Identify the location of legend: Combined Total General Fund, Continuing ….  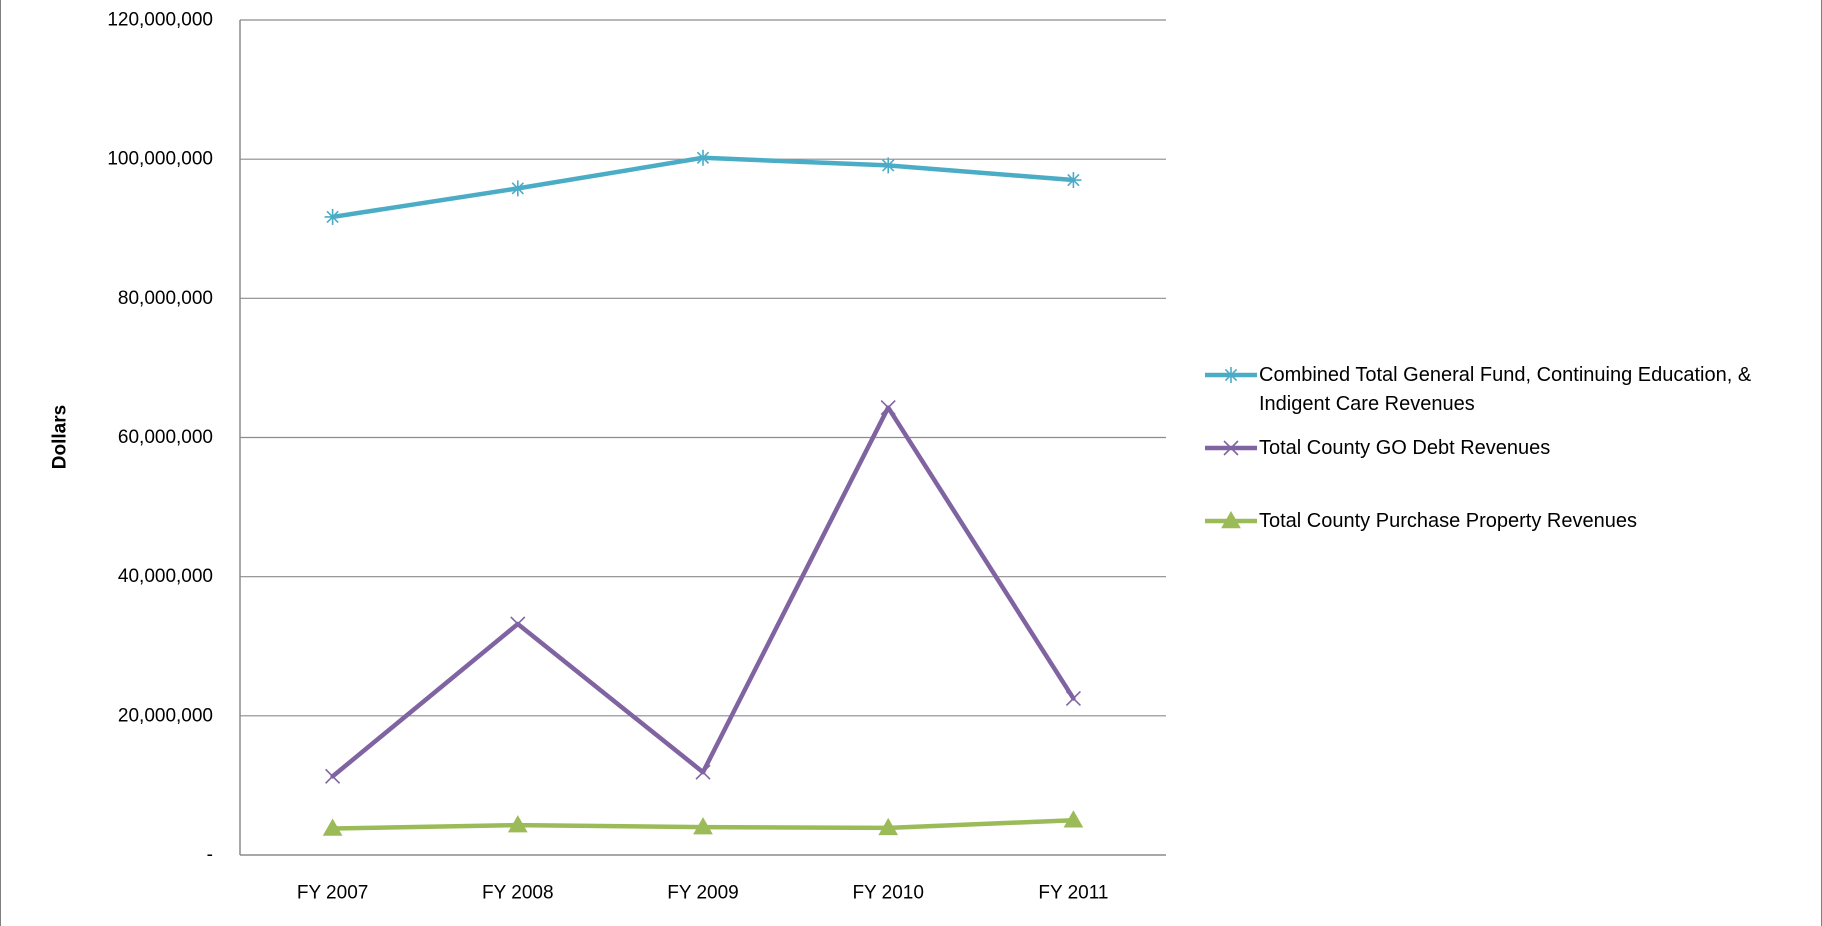
(1478, 448).